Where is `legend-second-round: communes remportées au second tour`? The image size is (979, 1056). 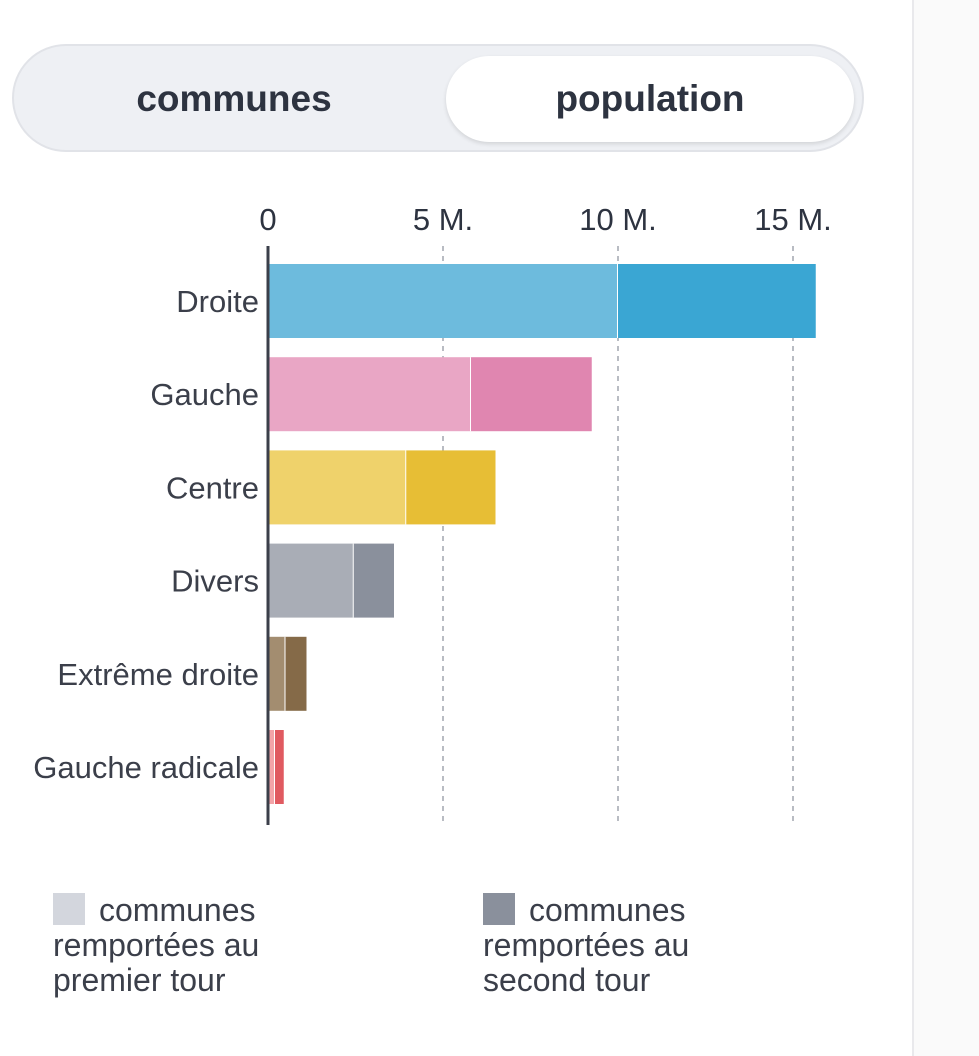
legend-second-round: communes remportées au second tour is located at coordinates (633, 945).